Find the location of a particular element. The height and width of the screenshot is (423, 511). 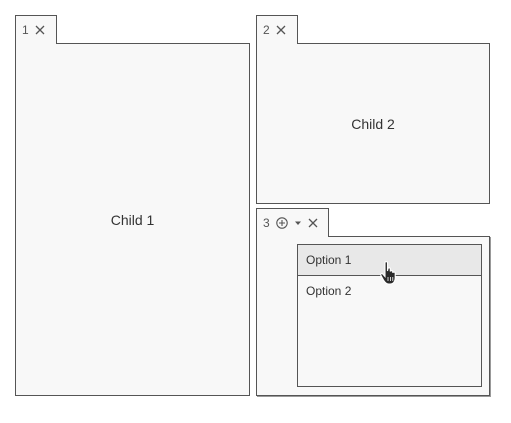

tab-3: 3 is located at coordinates (292, 222).